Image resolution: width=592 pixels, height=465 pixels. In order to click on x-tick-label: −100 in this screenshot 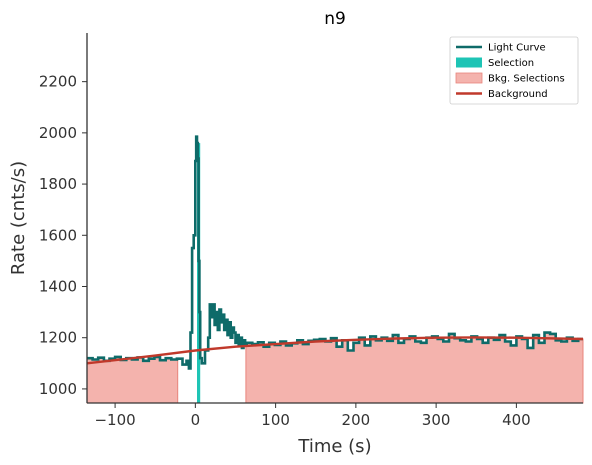, I will do `click(114, 420)`.